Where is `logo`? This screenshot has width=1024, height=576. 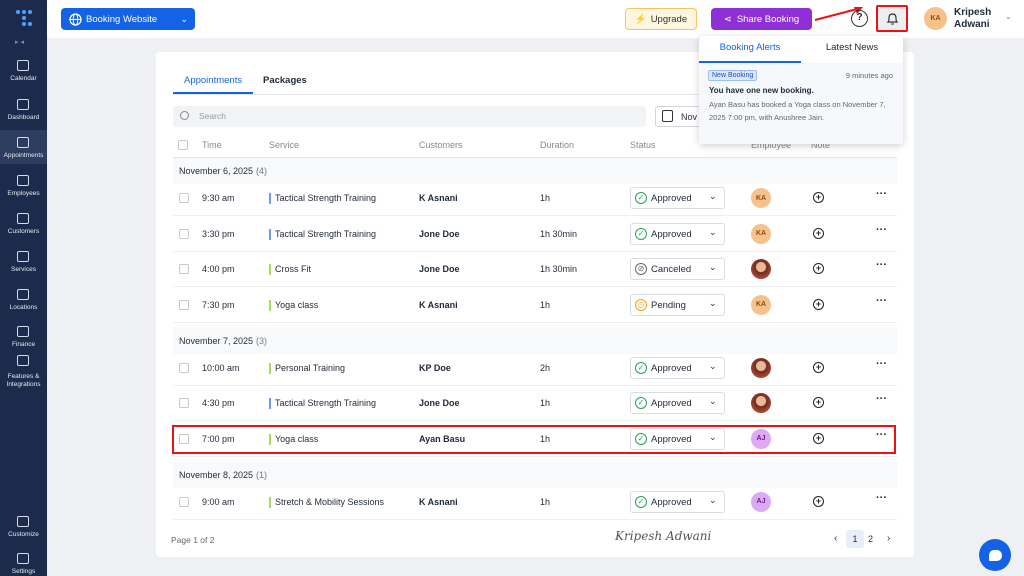 logo is located at coordinates (24, 18).